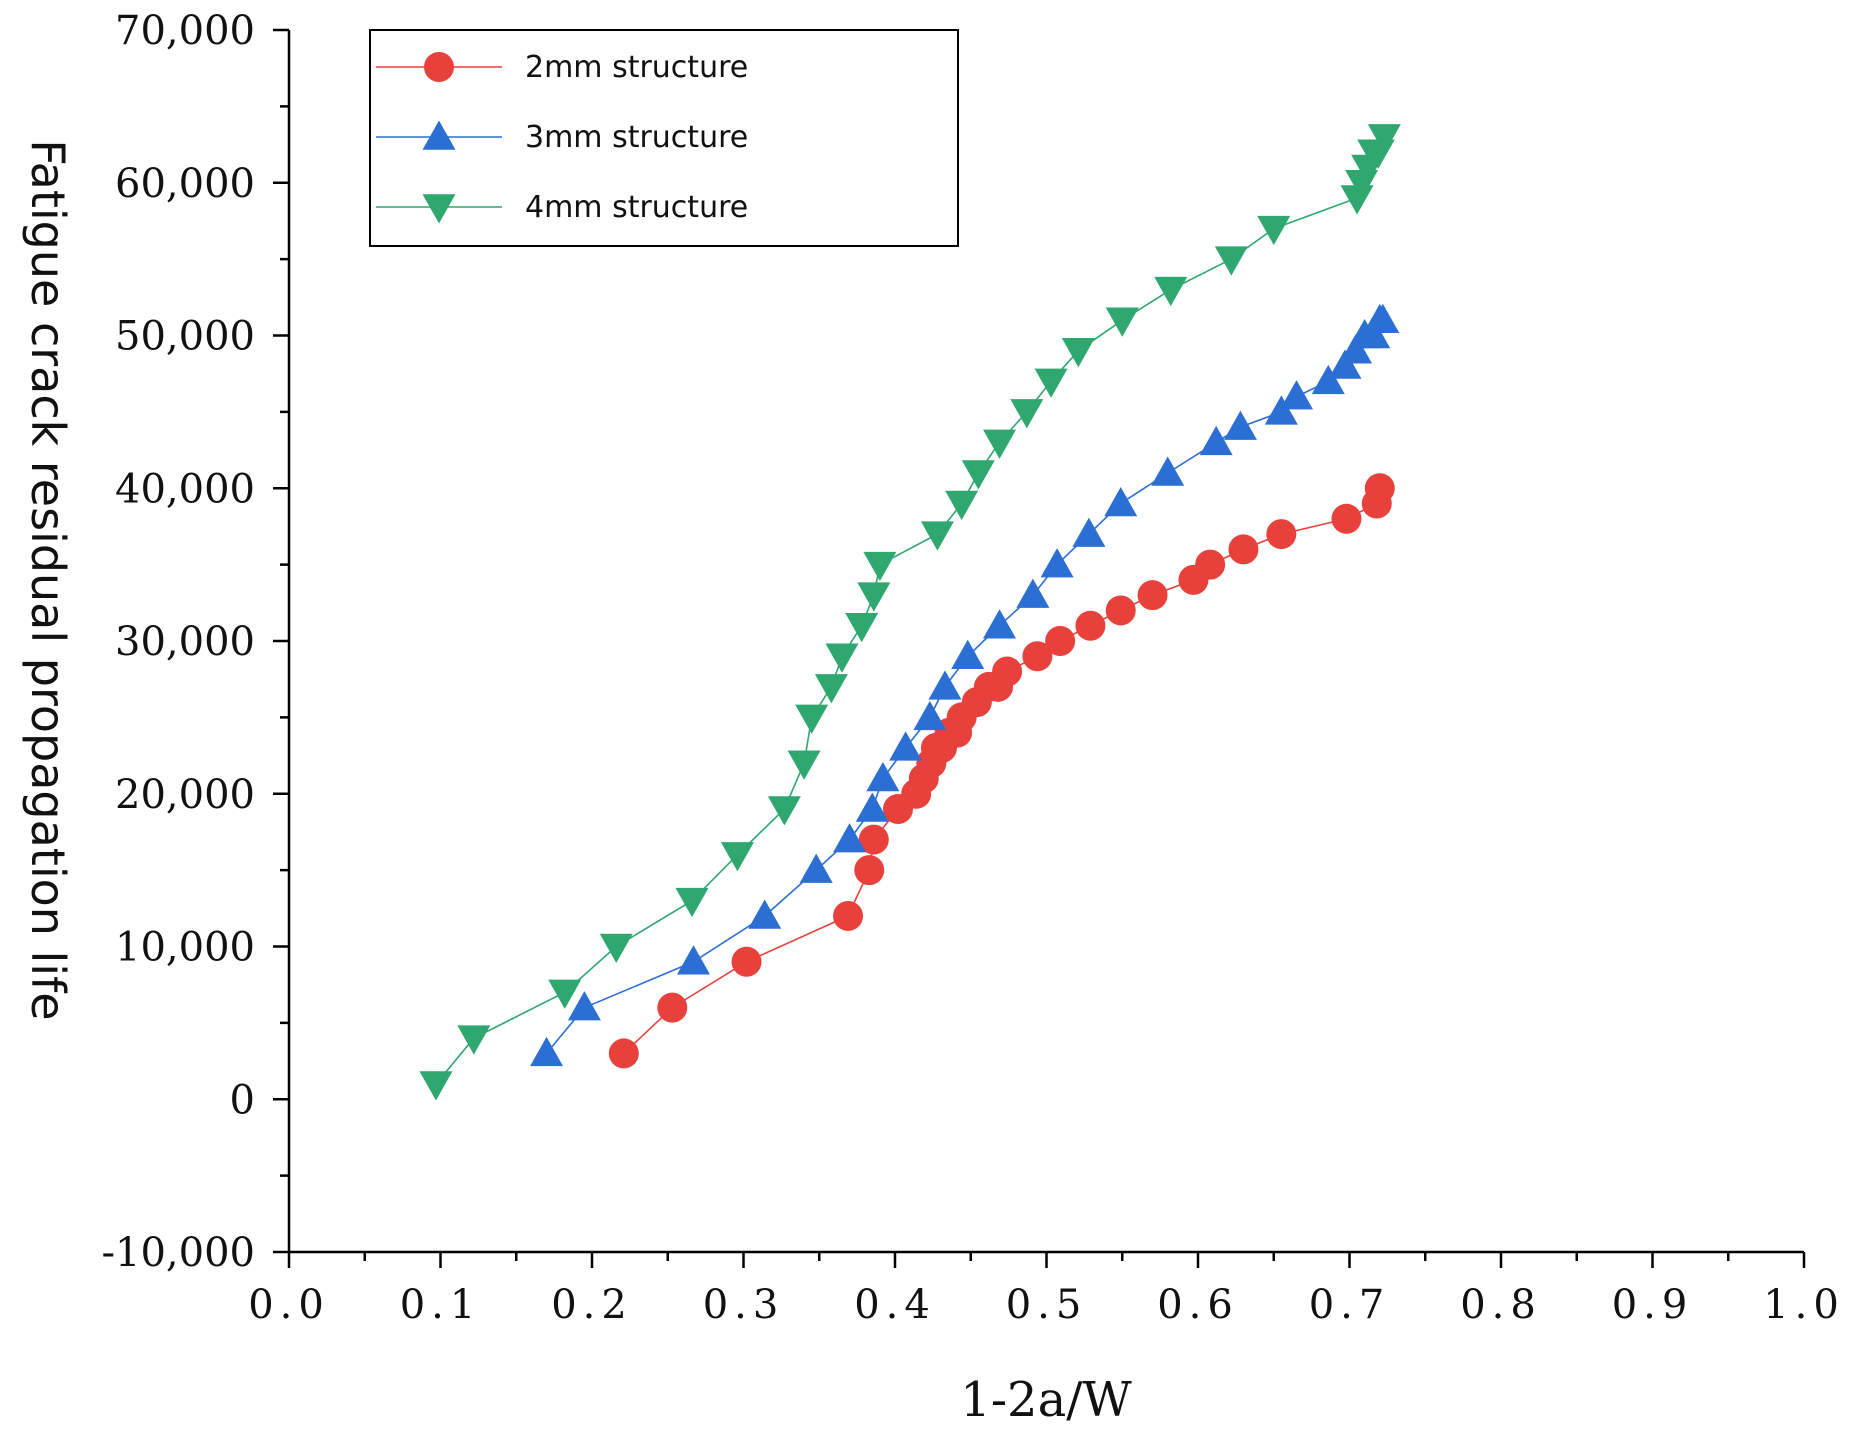  What do you see at coordinates (185, 795) in the screenshot?
I see `y-tick-label: 20,000` at bounding box center [185, 795].